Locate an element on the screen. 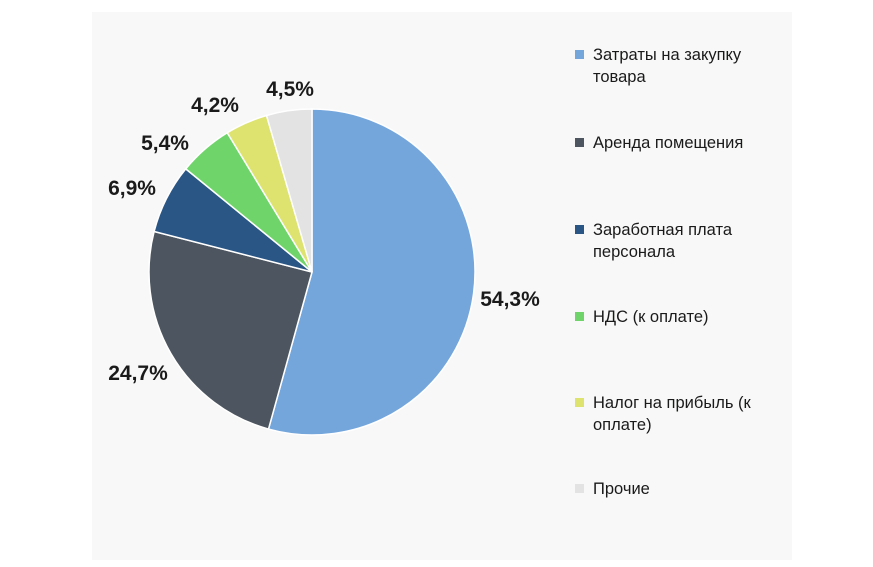  legend-label: Заработная плата персонала is located at coordinates (663, 241).